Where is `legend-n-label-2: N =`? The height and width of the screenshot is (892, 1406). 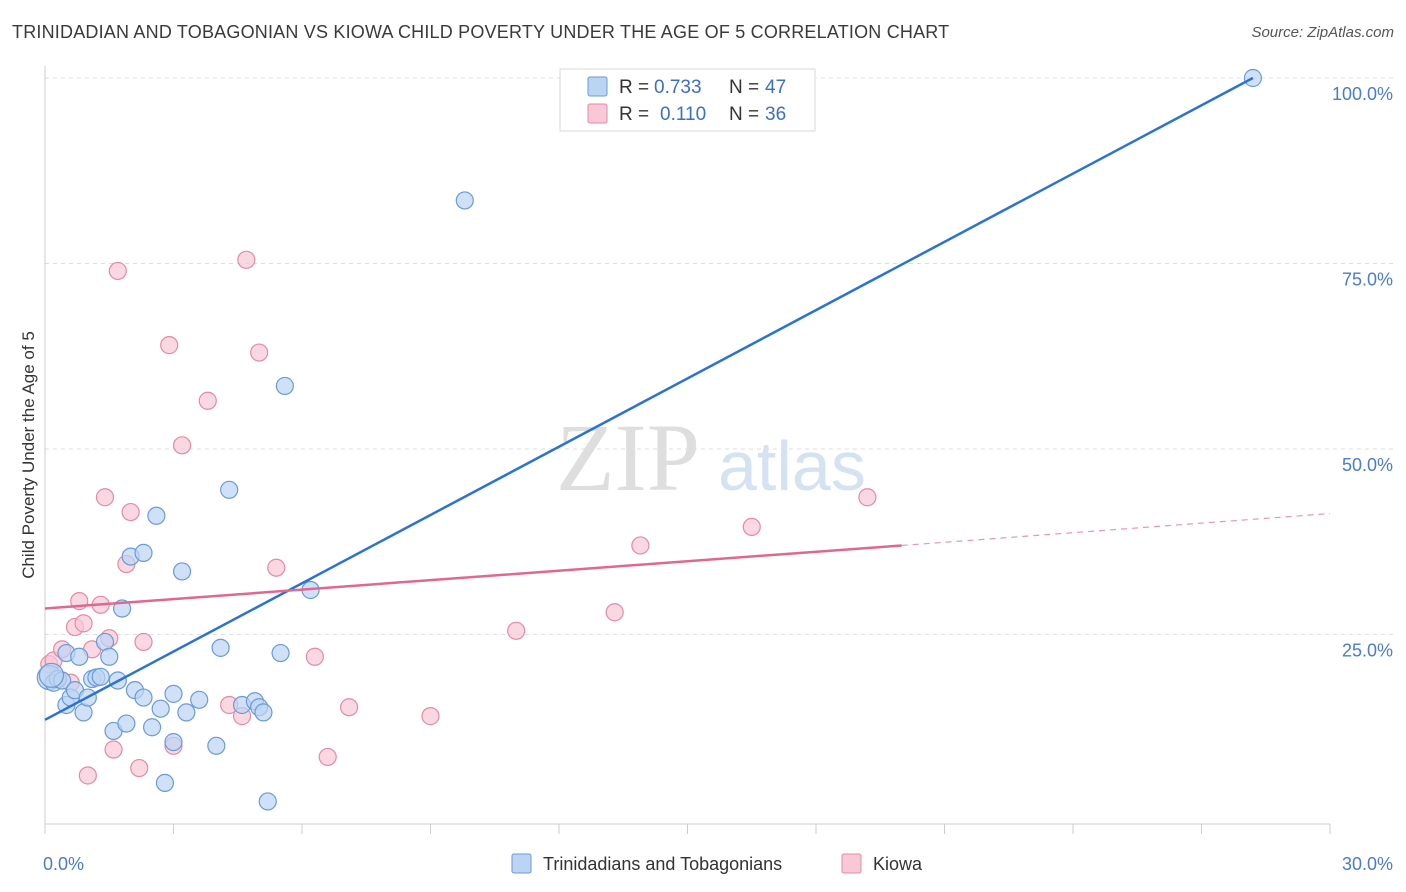
legend-n-label-2: N = is located at coordinates (744, 114).